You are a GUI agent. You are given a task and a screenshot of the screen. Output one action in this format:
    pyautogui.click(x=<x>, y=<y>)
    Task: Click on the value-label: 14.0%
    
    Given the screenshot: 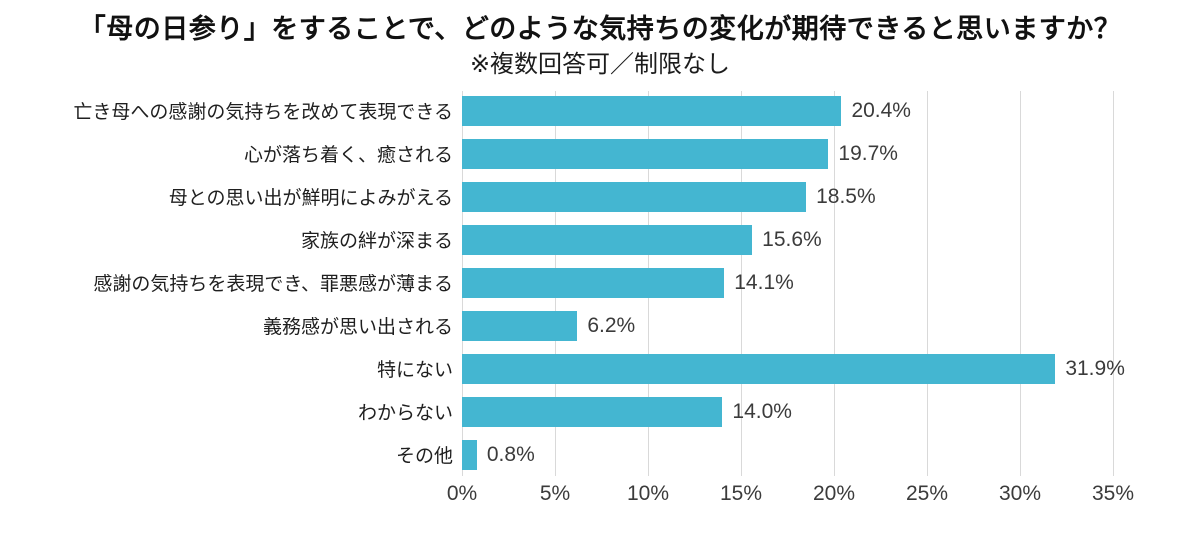 What is the action you would take?
    pyautogui.click(x=762, y=411)
    